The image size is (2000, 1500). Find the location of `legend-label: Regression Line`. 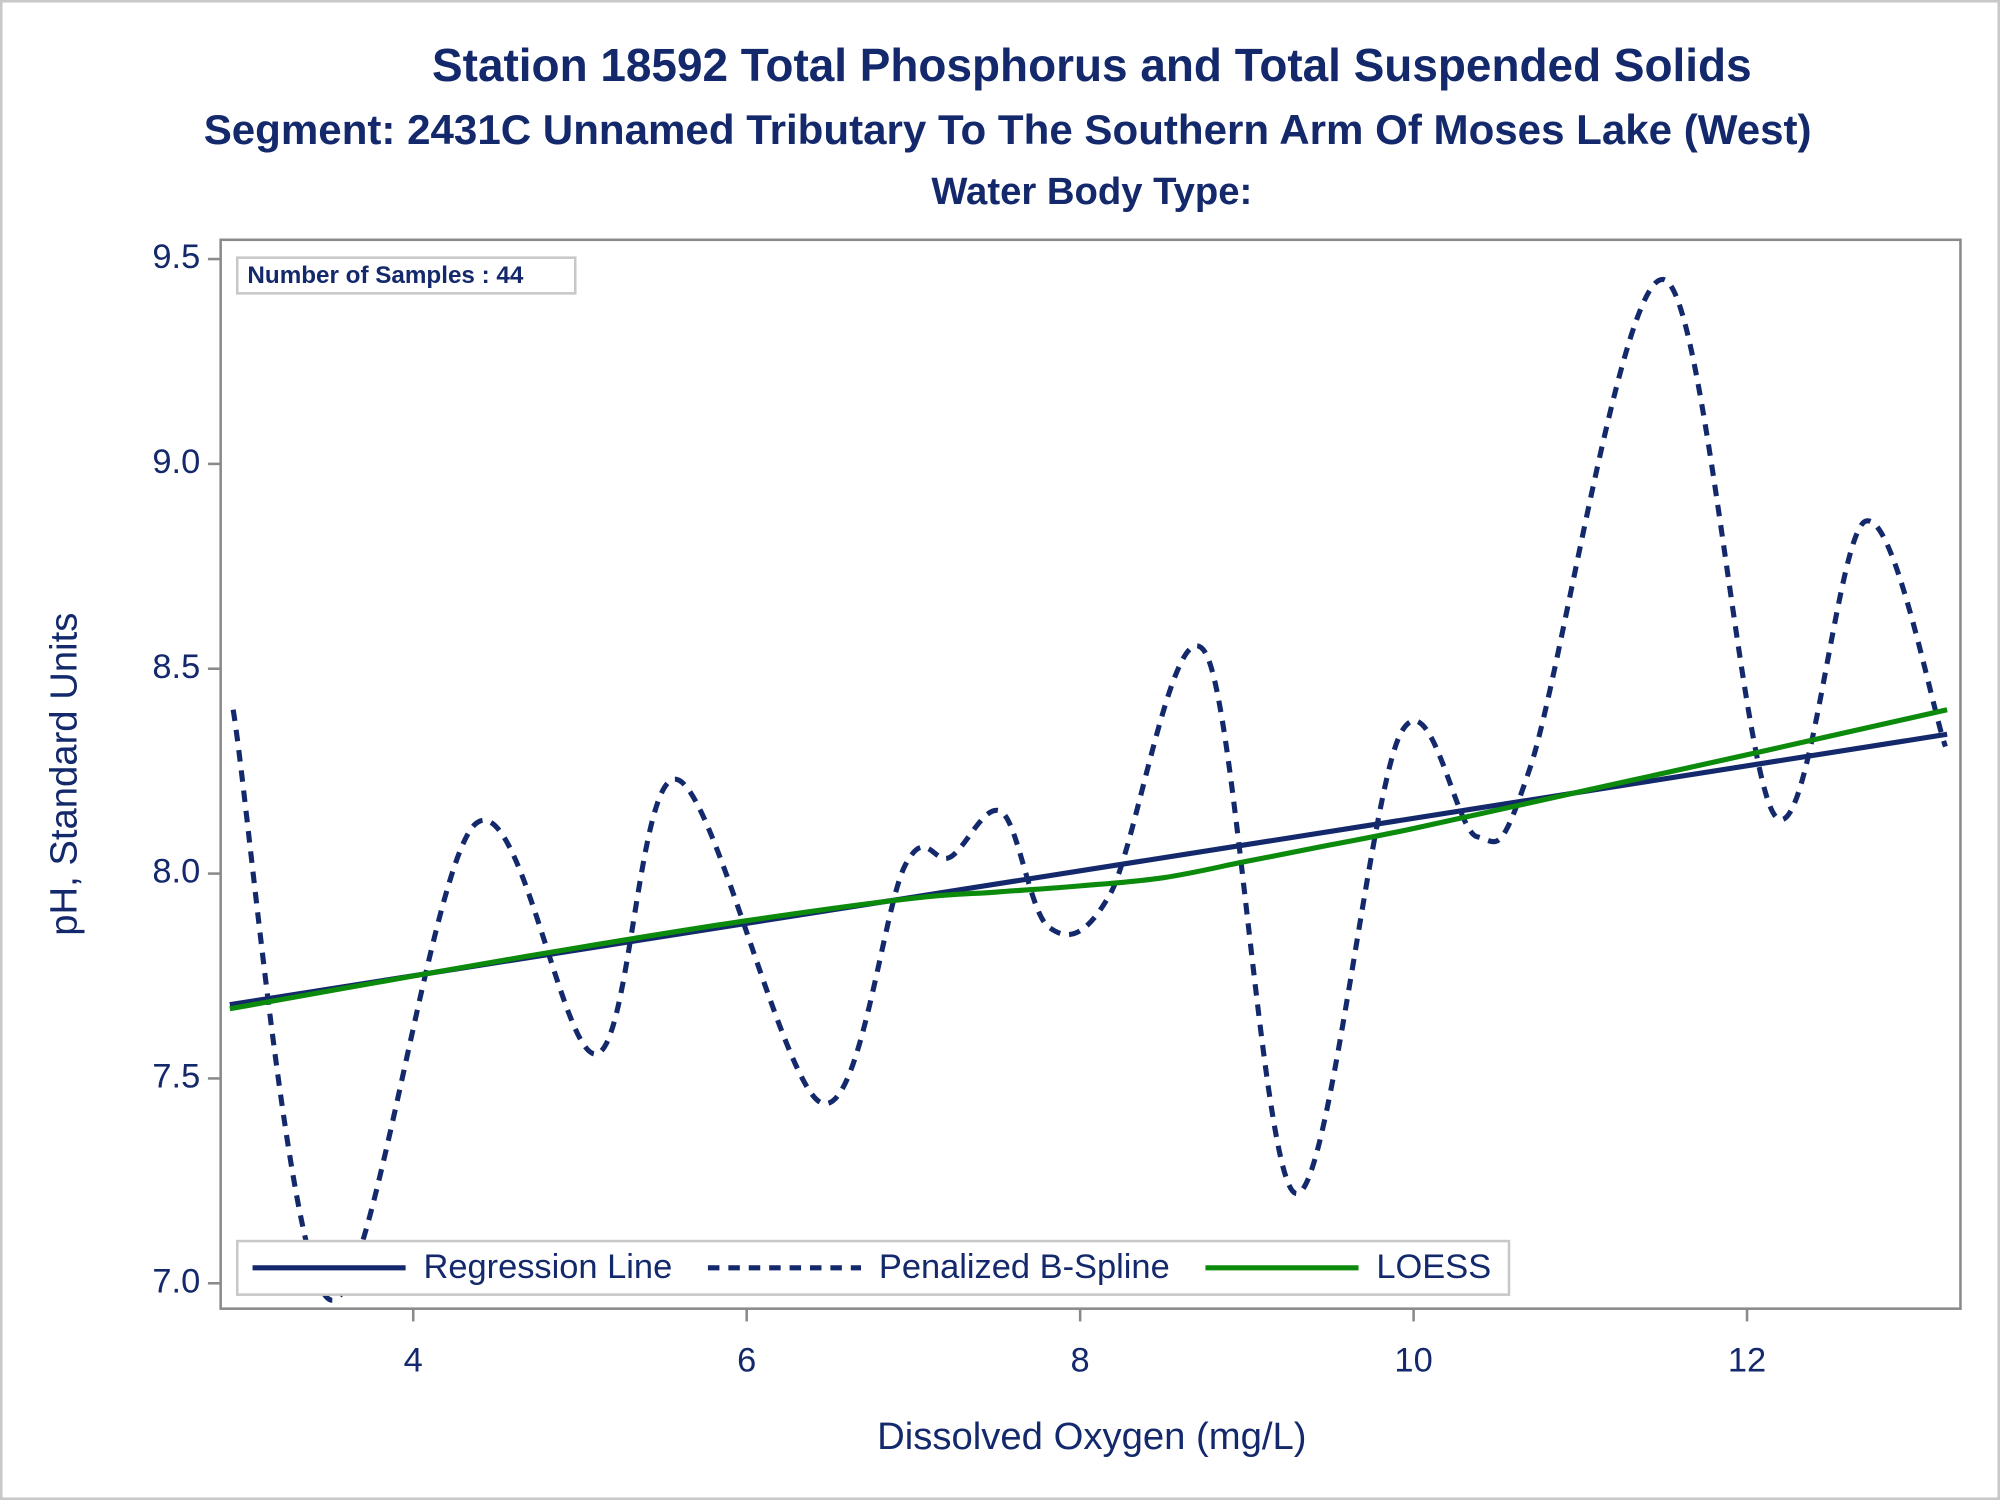

legend-label: Regression Line is located at coordinates (547, 1267).